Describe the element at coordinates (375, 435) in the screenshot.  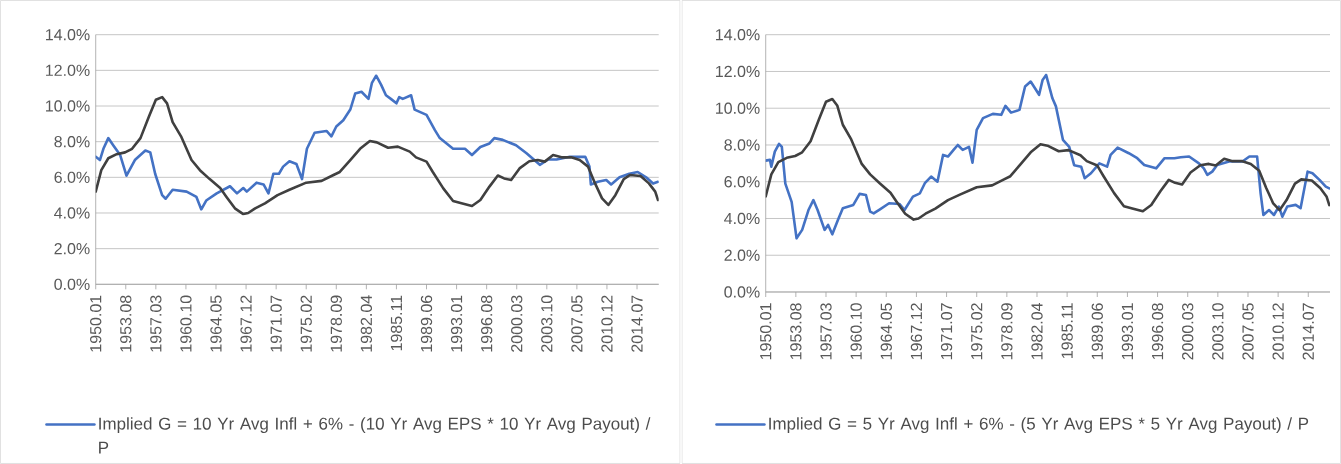
I see `legend-label: Implied G = 10 Yr Avg Infl + 6% - (10 Yr Avg EPS * 10 Yr Avg Payout) / P` at that location.